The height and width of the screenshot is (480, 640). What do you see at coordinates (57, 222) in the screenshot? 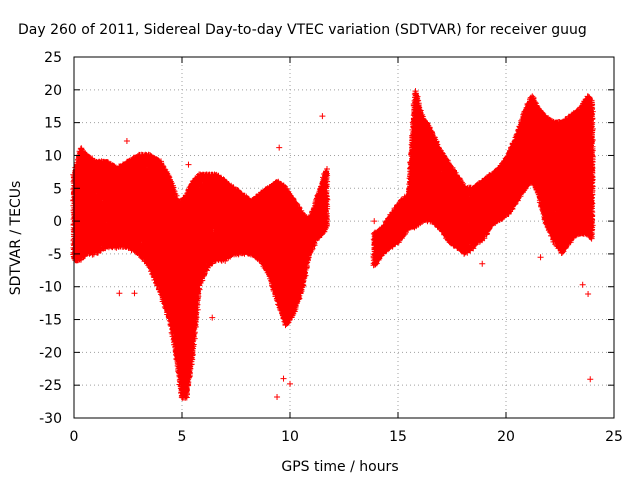
I see `y-tick-label: 0` at bounding box center [57, 222].